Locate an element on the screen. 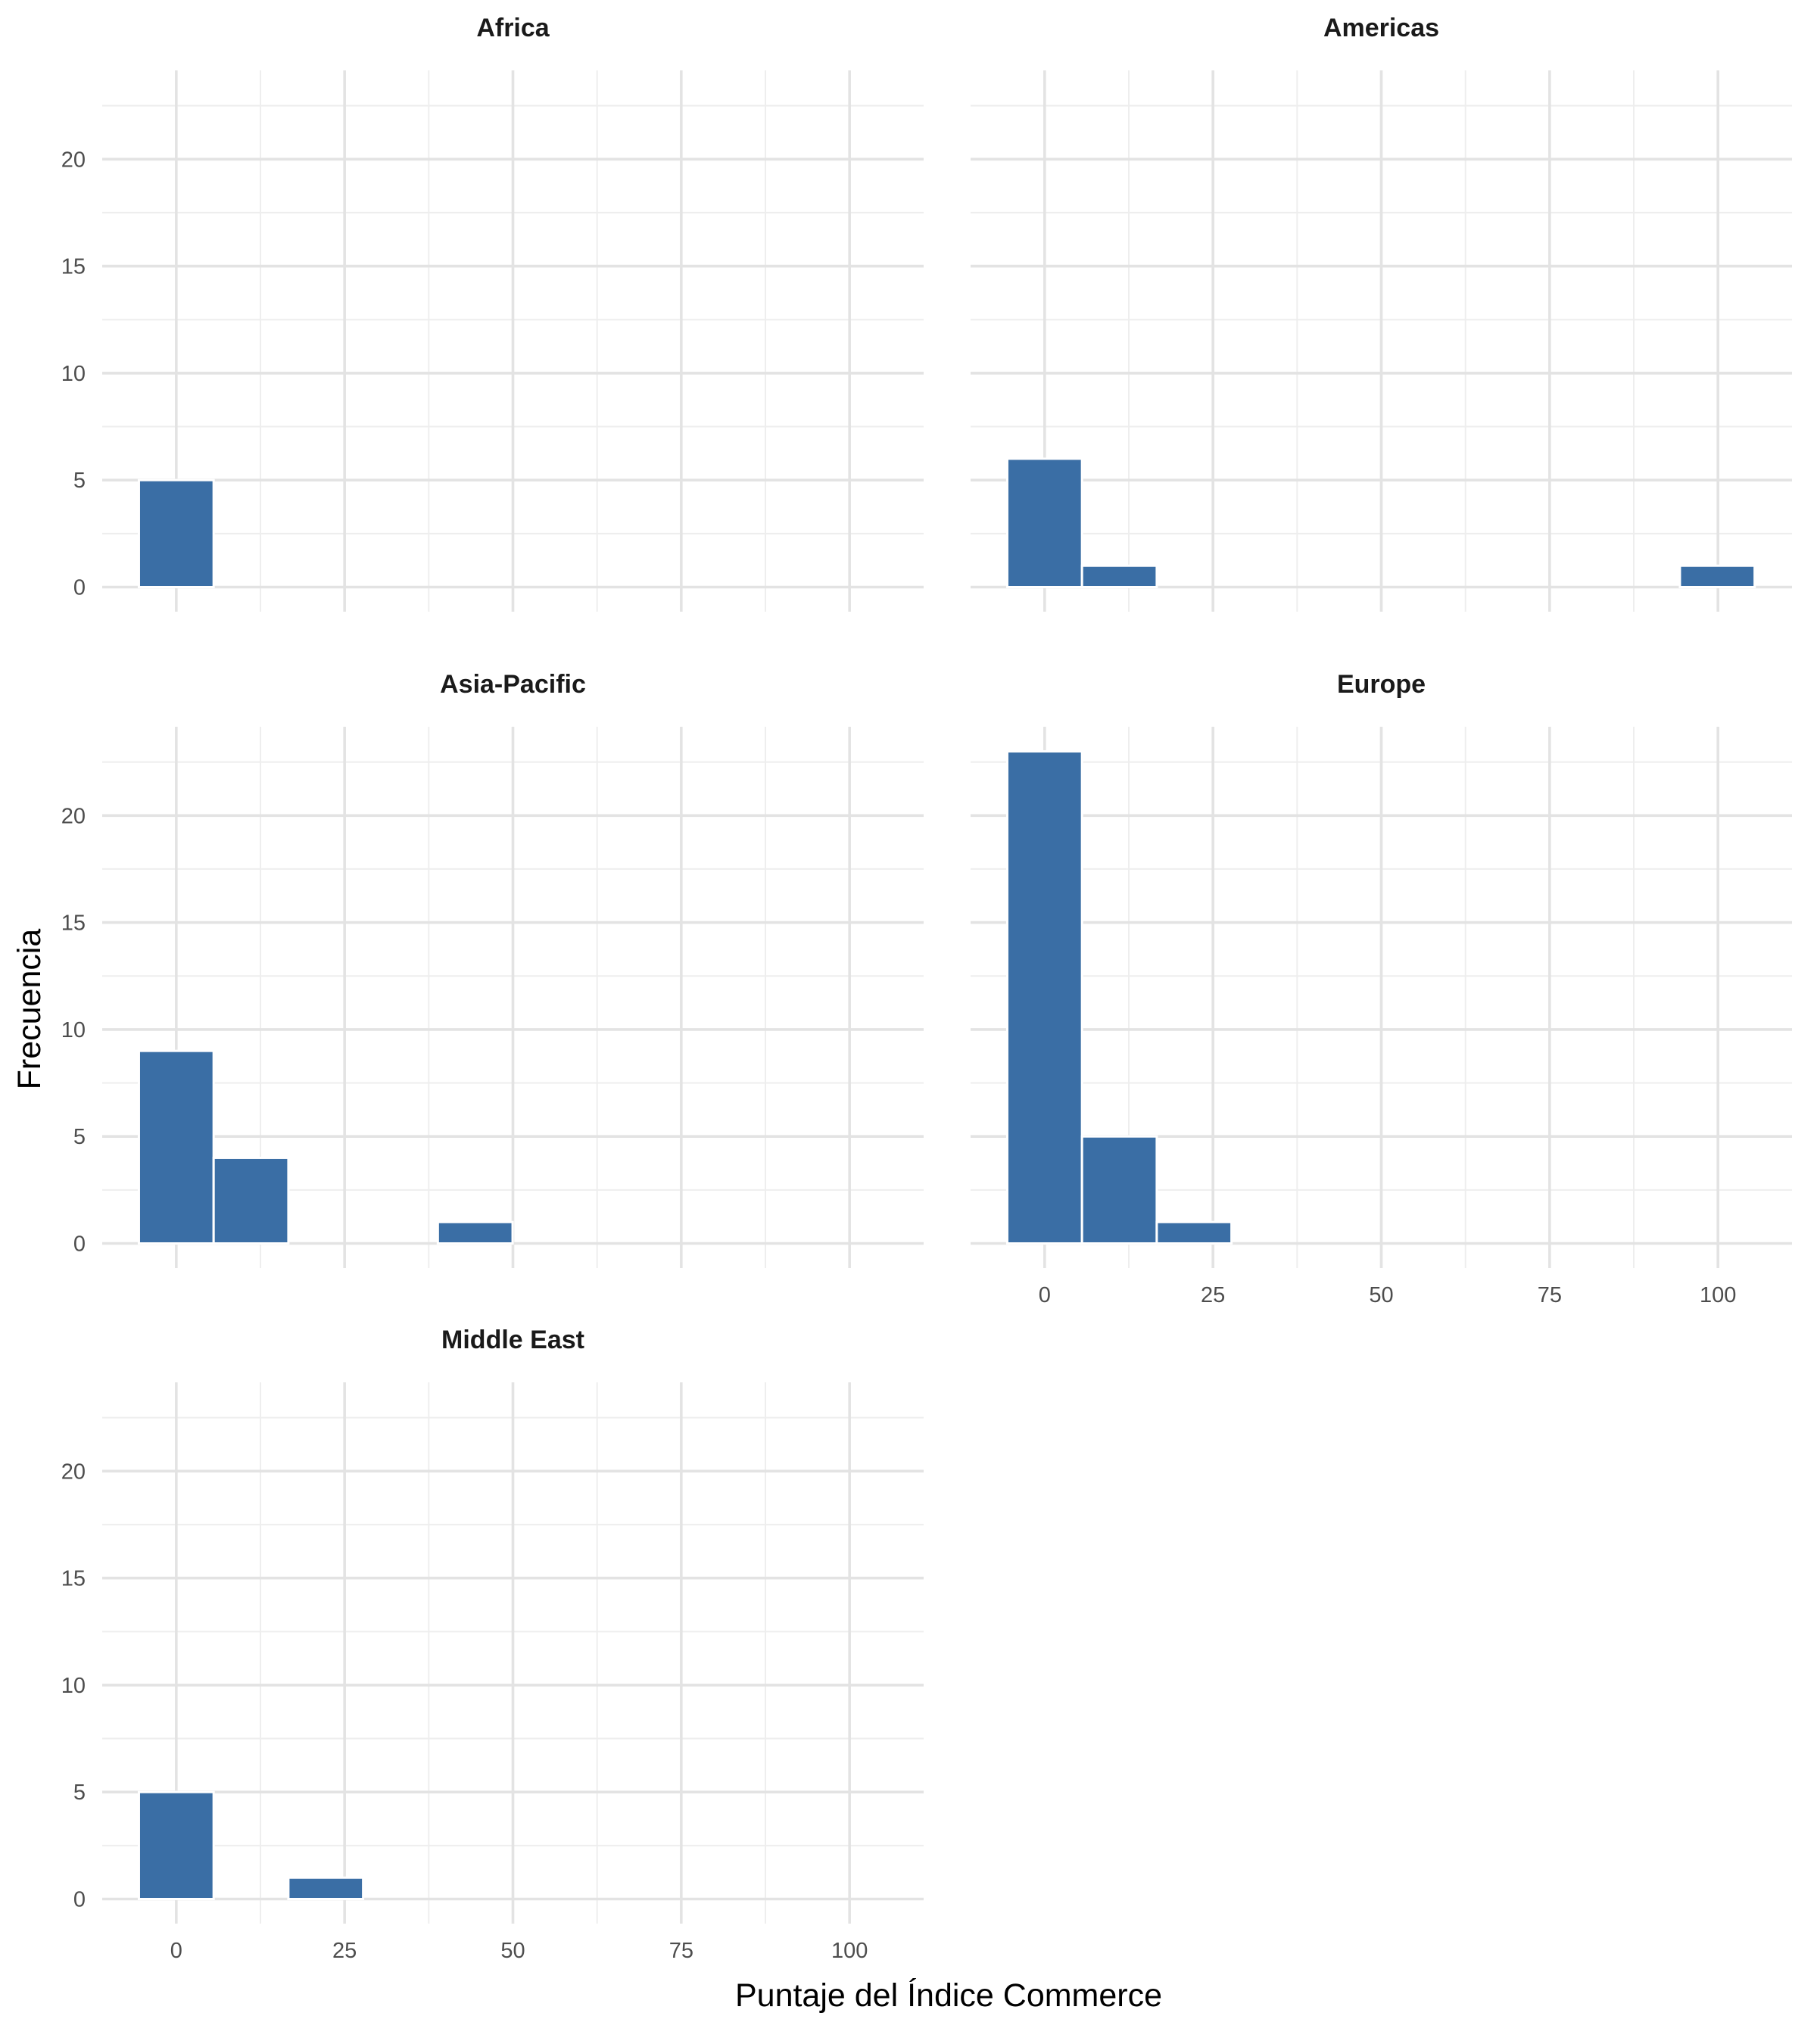 Image resolution: width=1817 pixels, height=2044 pixels. panel-asia-pacific: Asia-Pacific 0 5 10 15 20 is located at coordinates (492, 969).